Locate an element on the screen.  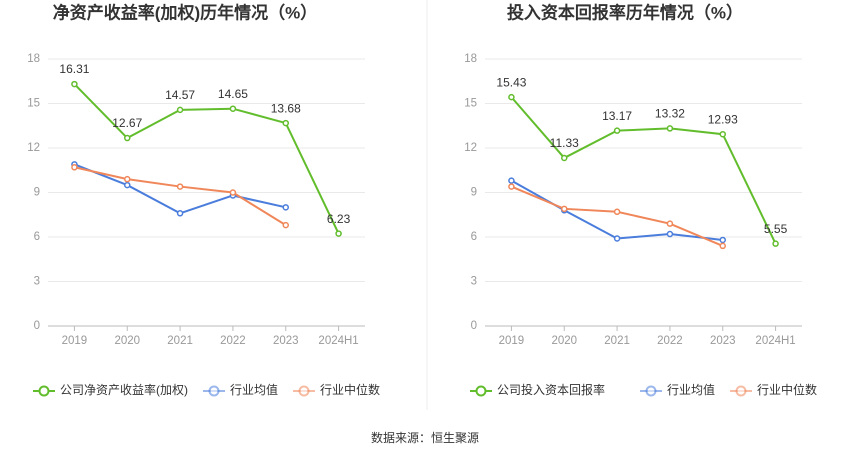
data-label: 13.17 is located at coordinates (617, 116).